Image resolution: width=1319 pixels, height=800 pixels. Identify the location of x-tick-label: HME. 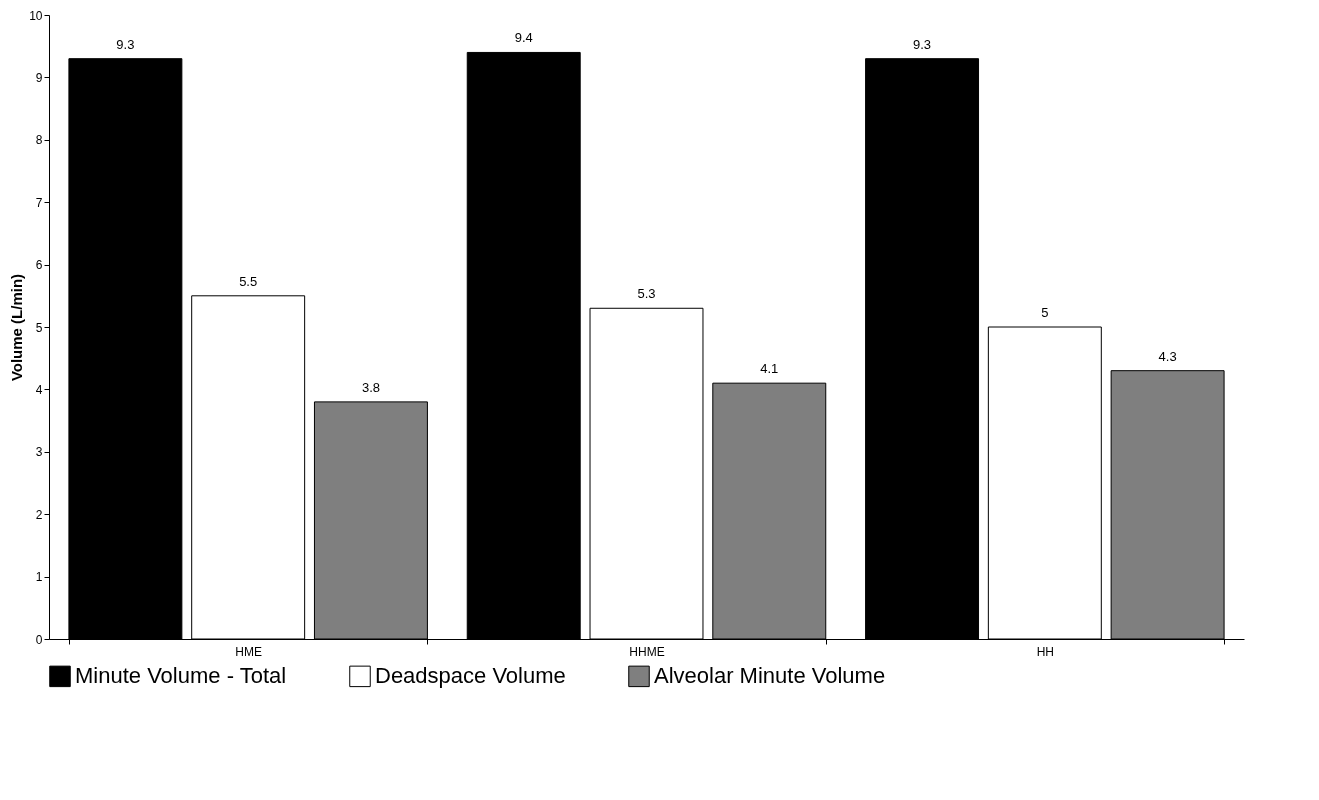
(248, 651).